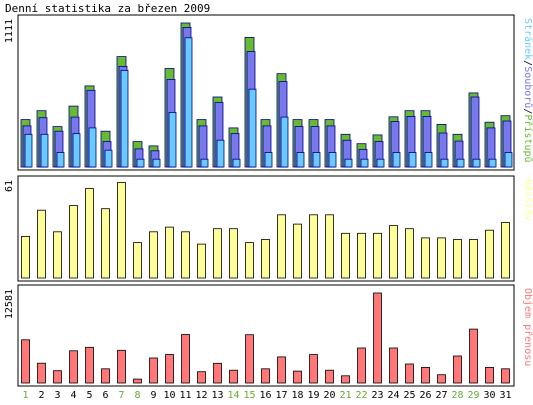 This screenshot has height=405, width=533. What do you see at coordinates (527, 200) in the screenshot?
I see `series-legend-label: Návštěv` at bounding box center [527, 200].